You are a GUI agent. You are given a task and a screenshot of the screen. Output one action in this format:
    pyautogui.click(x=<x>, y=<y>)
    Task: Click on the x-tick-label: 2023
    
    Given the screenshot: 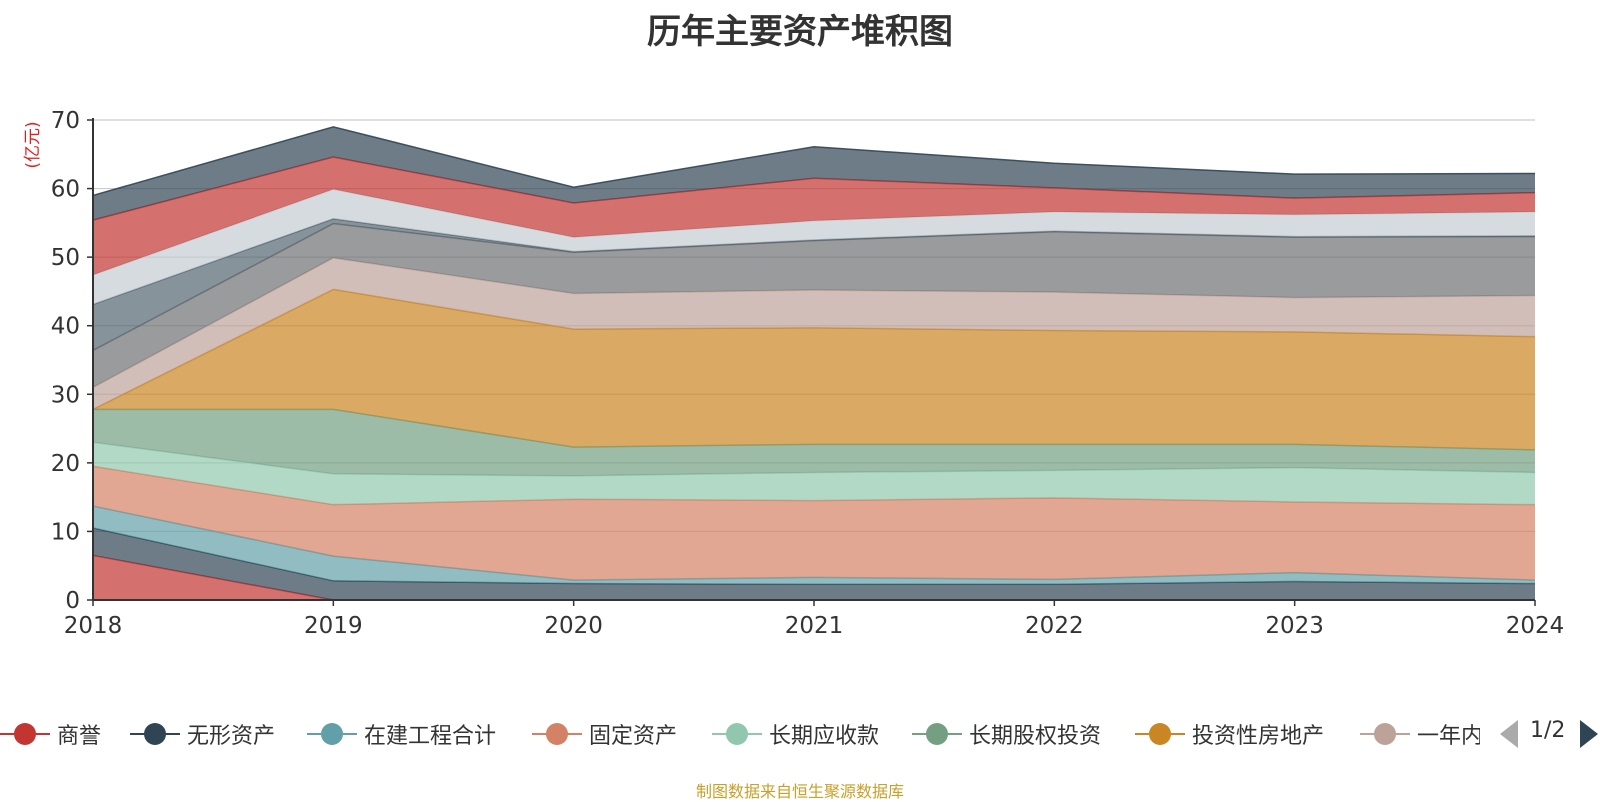 What is the action you would take?
    pyautogui.click(x=1294, y=626)
    